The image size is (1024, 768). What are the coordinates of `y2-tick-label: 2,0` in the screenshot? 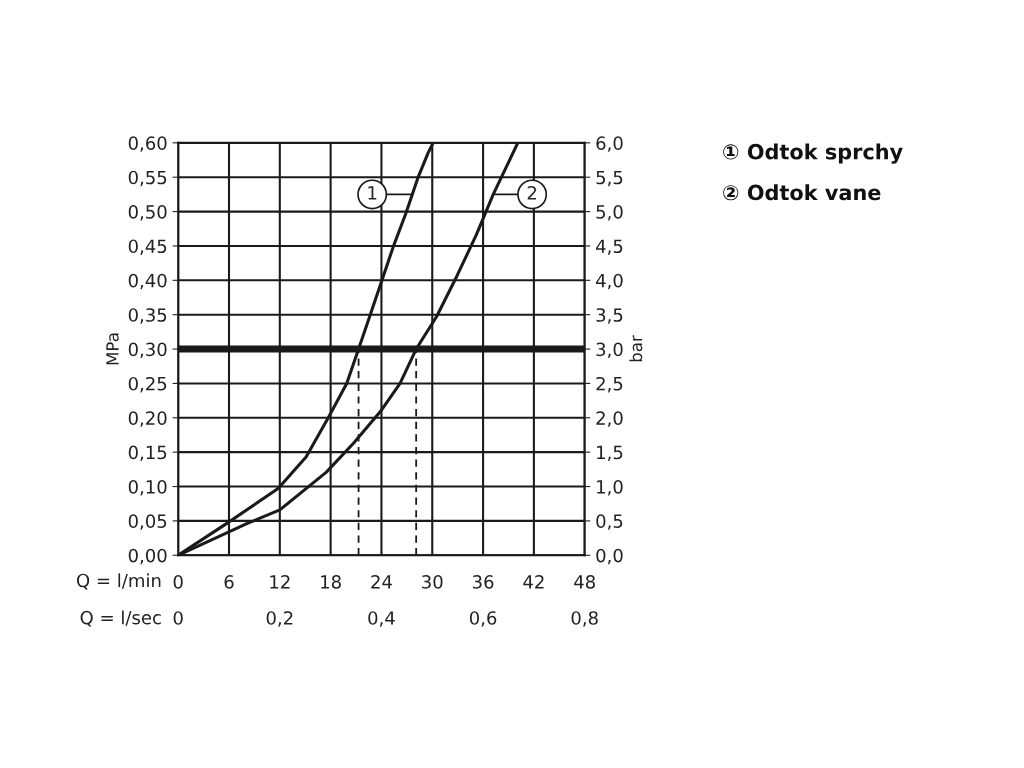 It's located at (609, 419).